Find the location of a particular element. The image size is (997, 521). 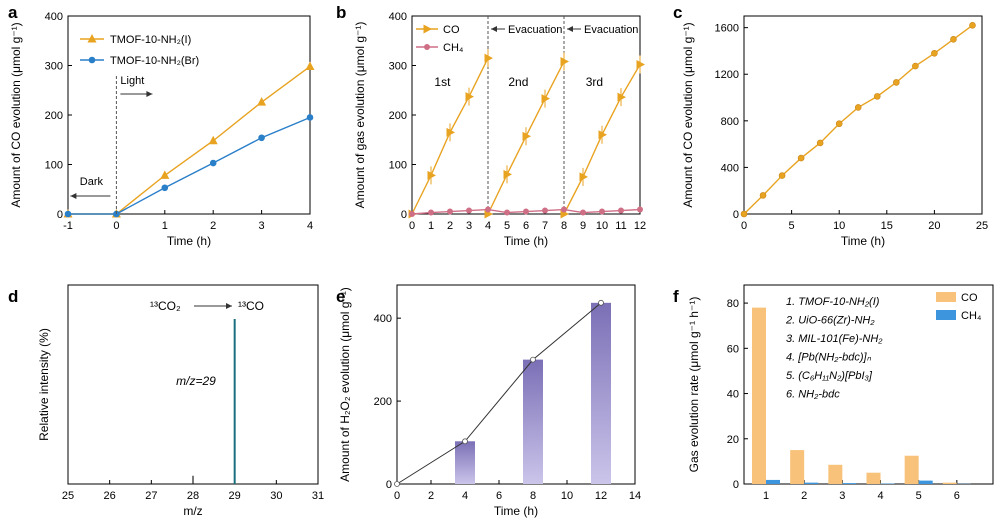

y-tick-label: 300 is located at coordinates (54, 67).